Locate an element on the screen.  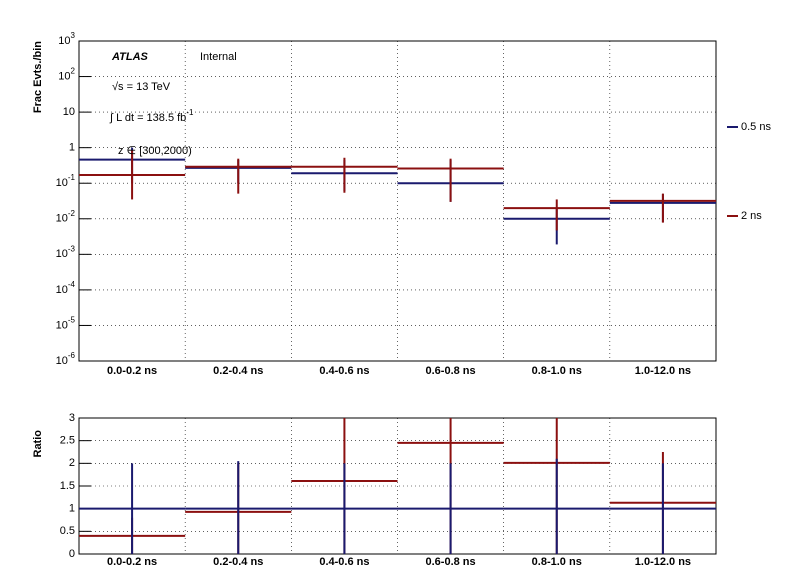
y-tick-label: 10⁻² is located at coordinates (66, 217).